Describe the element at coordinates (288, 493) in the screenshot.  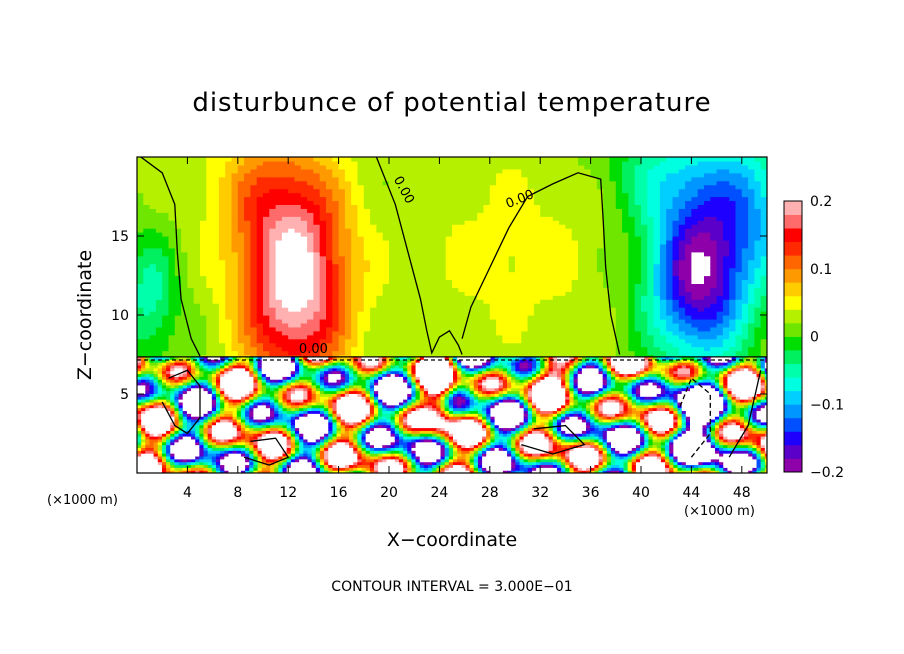
I see `x-tick-label: 12` at that location.